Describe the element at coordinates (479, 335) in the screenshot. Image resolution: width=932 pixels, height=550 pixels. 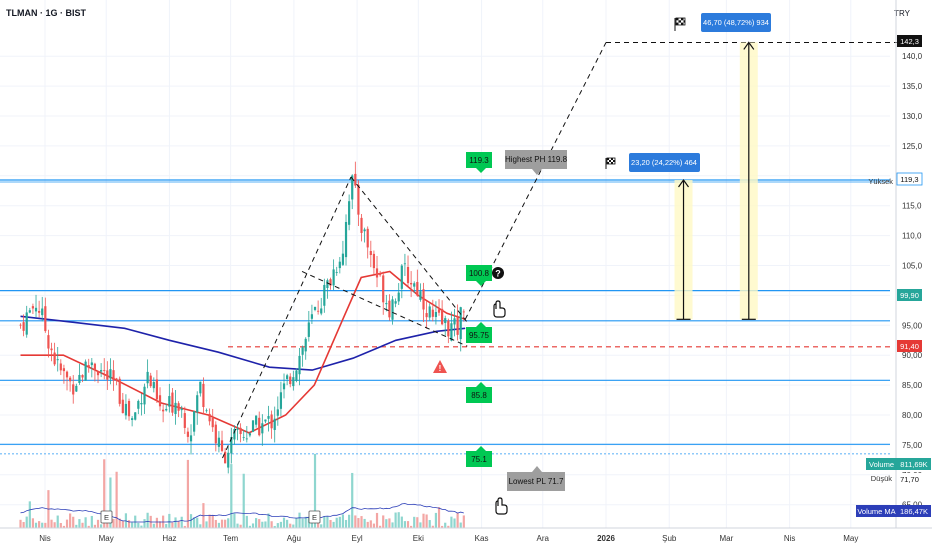
I see `svg-text: 95.75` at that location.